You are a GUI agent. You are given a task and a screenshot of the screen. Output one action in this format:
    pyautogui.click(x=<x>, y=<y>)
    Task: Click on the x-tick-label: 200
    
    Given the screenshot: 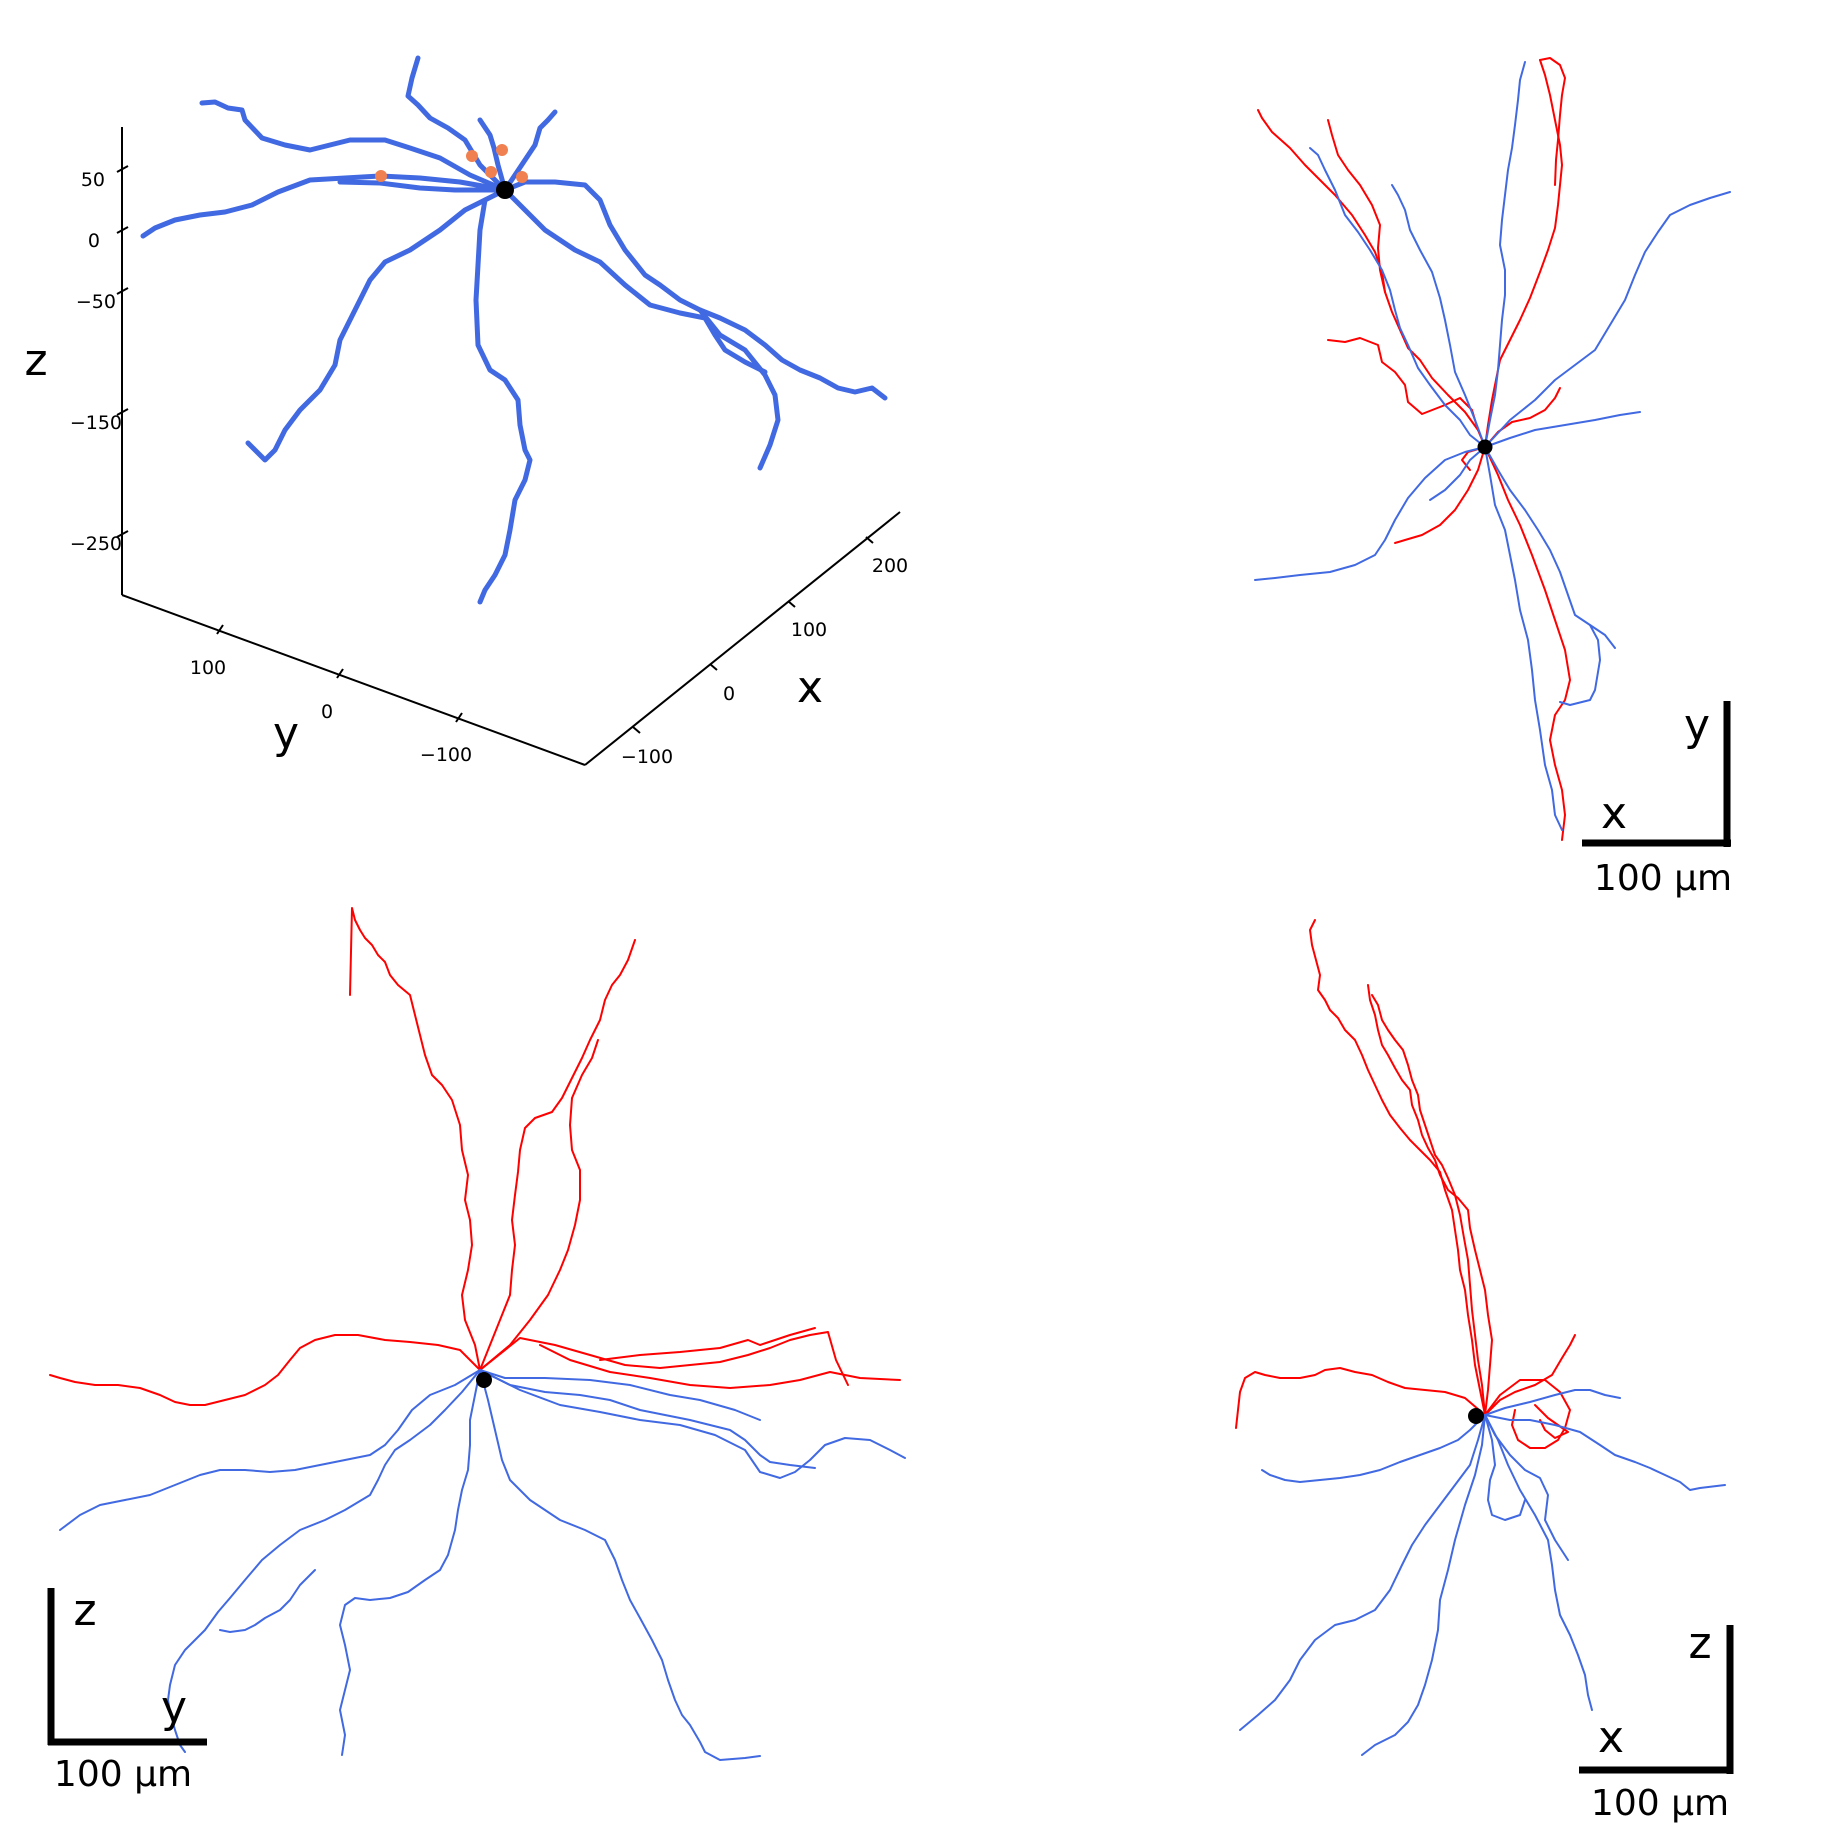 What is the action you would take?
    pyautogui.click(x=890, y=566)
    